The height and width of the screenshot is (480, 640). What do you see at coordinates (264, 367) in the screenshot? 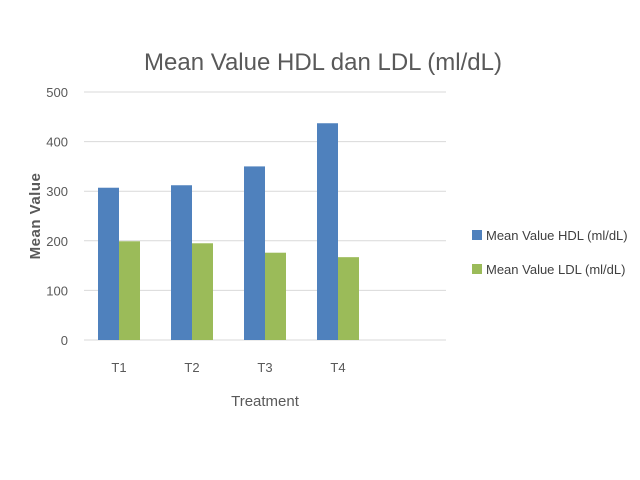
I see `x-tick-label: T3` at bounding box center [264, 367].